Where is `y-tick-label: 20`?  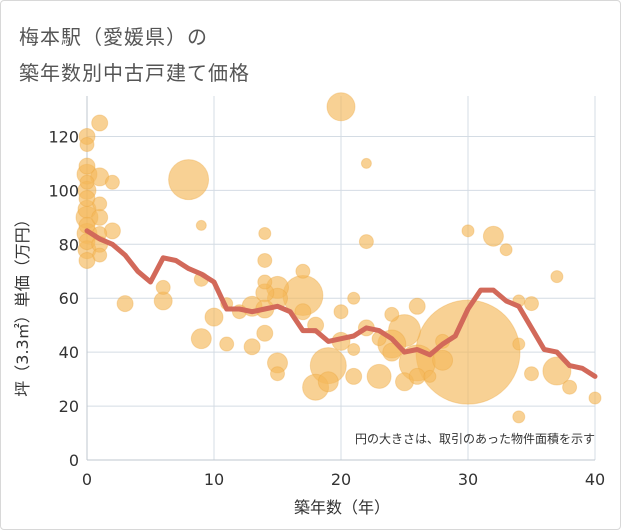
y-tick-label: 20 is located at coordinates (69, 406).